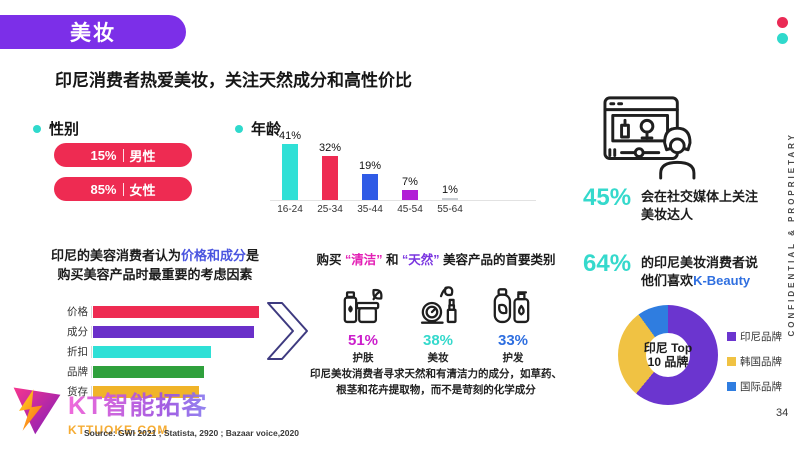 The height and width of the screenshot is (450, 800). I want to click on cn-title-before: 购买, so click(329, 260).